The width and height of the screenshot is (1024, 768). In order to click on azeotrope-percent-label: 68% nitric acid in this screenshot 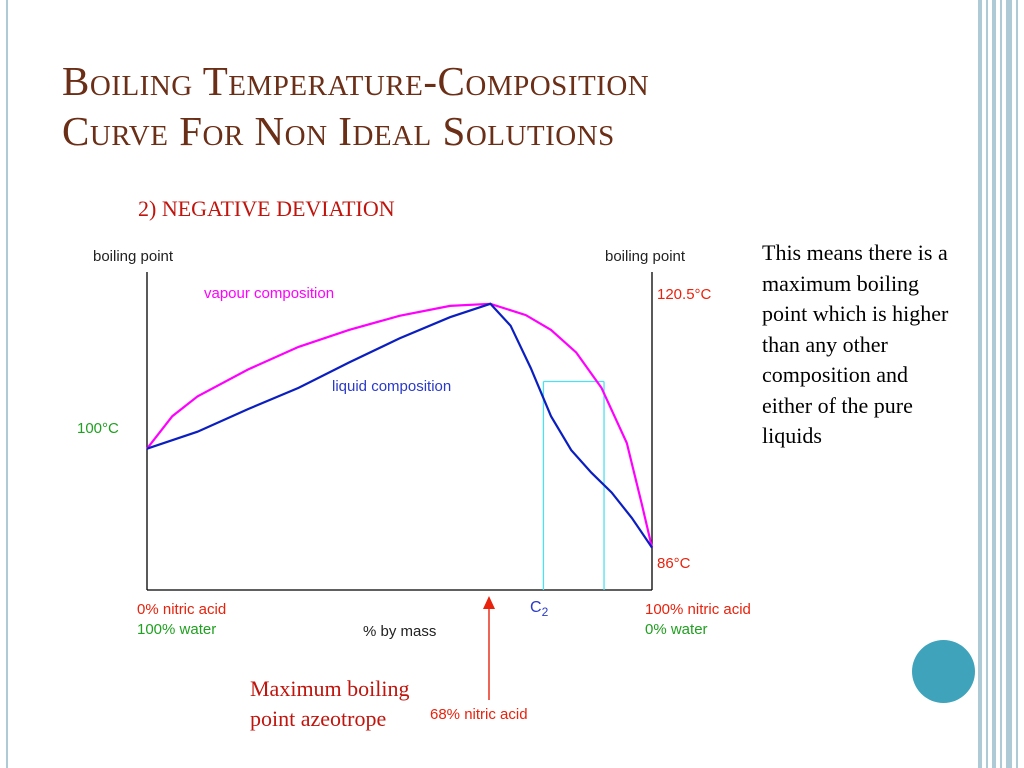, I will do `click(479, 714)`.